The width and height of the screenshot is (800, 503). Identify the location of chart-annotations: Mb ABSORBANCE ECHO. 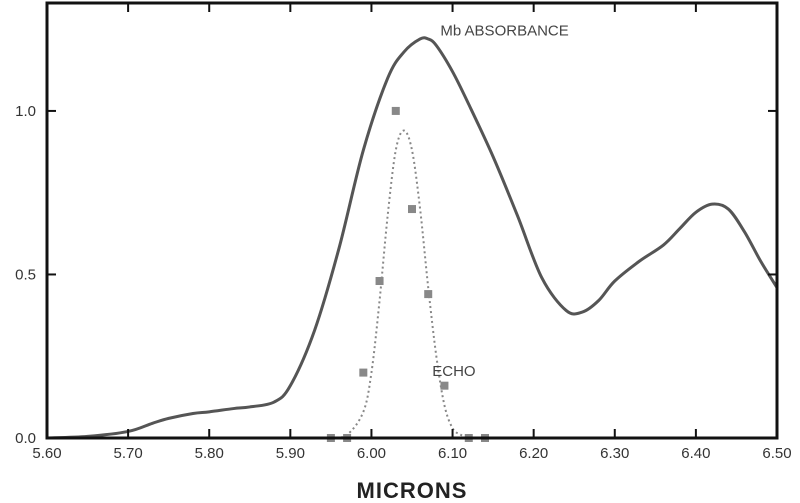
(500, 201).